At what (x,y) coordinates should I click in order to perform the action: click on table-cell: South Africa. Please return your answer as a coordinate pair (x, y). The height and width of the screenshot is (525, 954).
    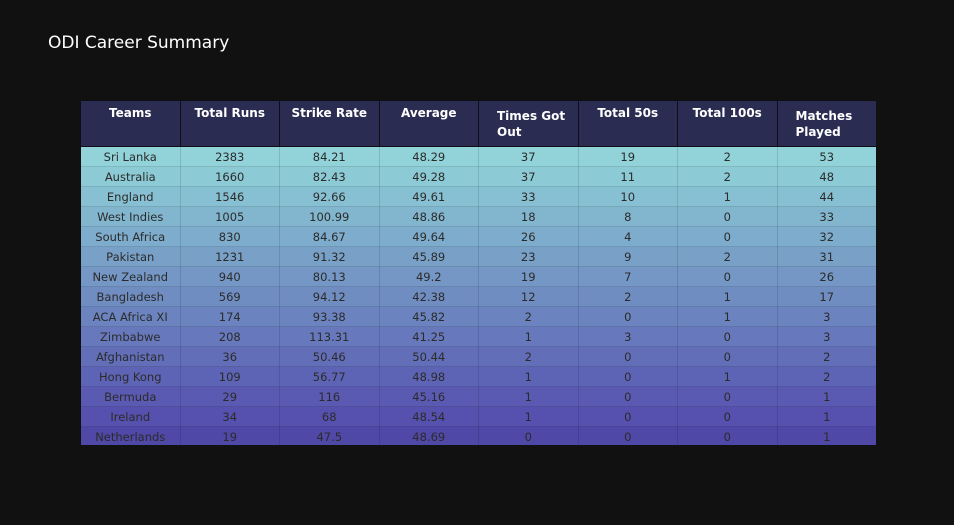
    Looking at the image, I should click on (130, 236).